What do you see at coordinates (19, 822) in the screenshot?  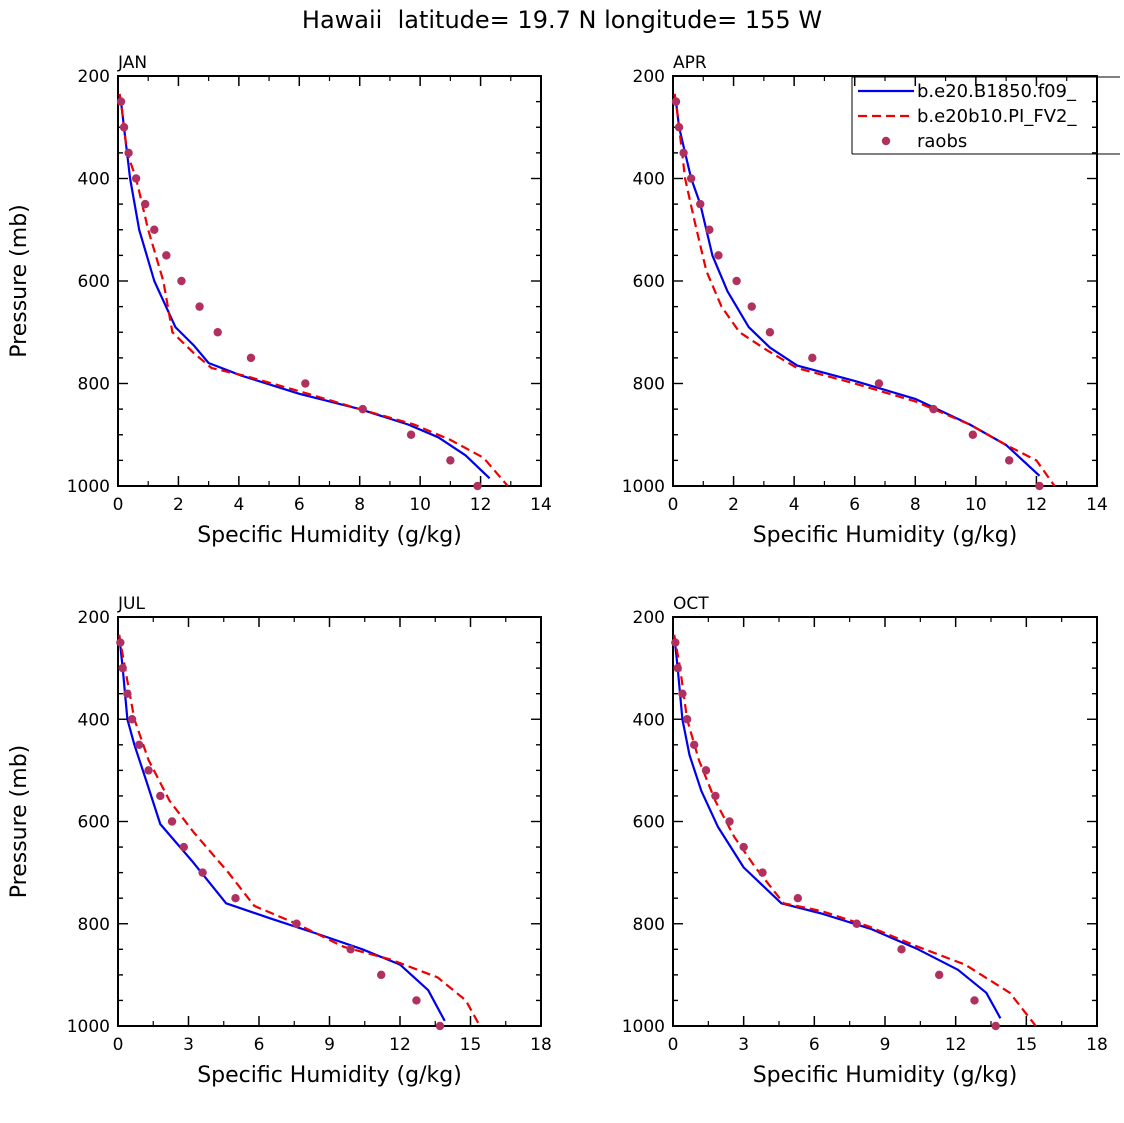 I see `y-axis-label: Pressure (mb)` at bounding box center [19, 822].